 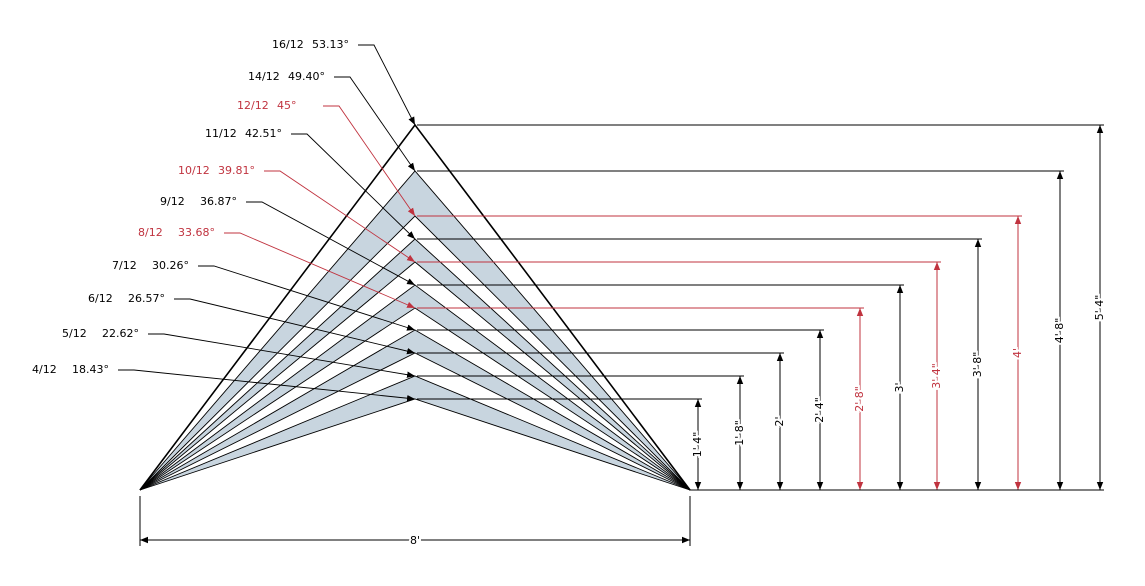 I want to click on angle-label: 18.43°, so click(x=90, y=369).